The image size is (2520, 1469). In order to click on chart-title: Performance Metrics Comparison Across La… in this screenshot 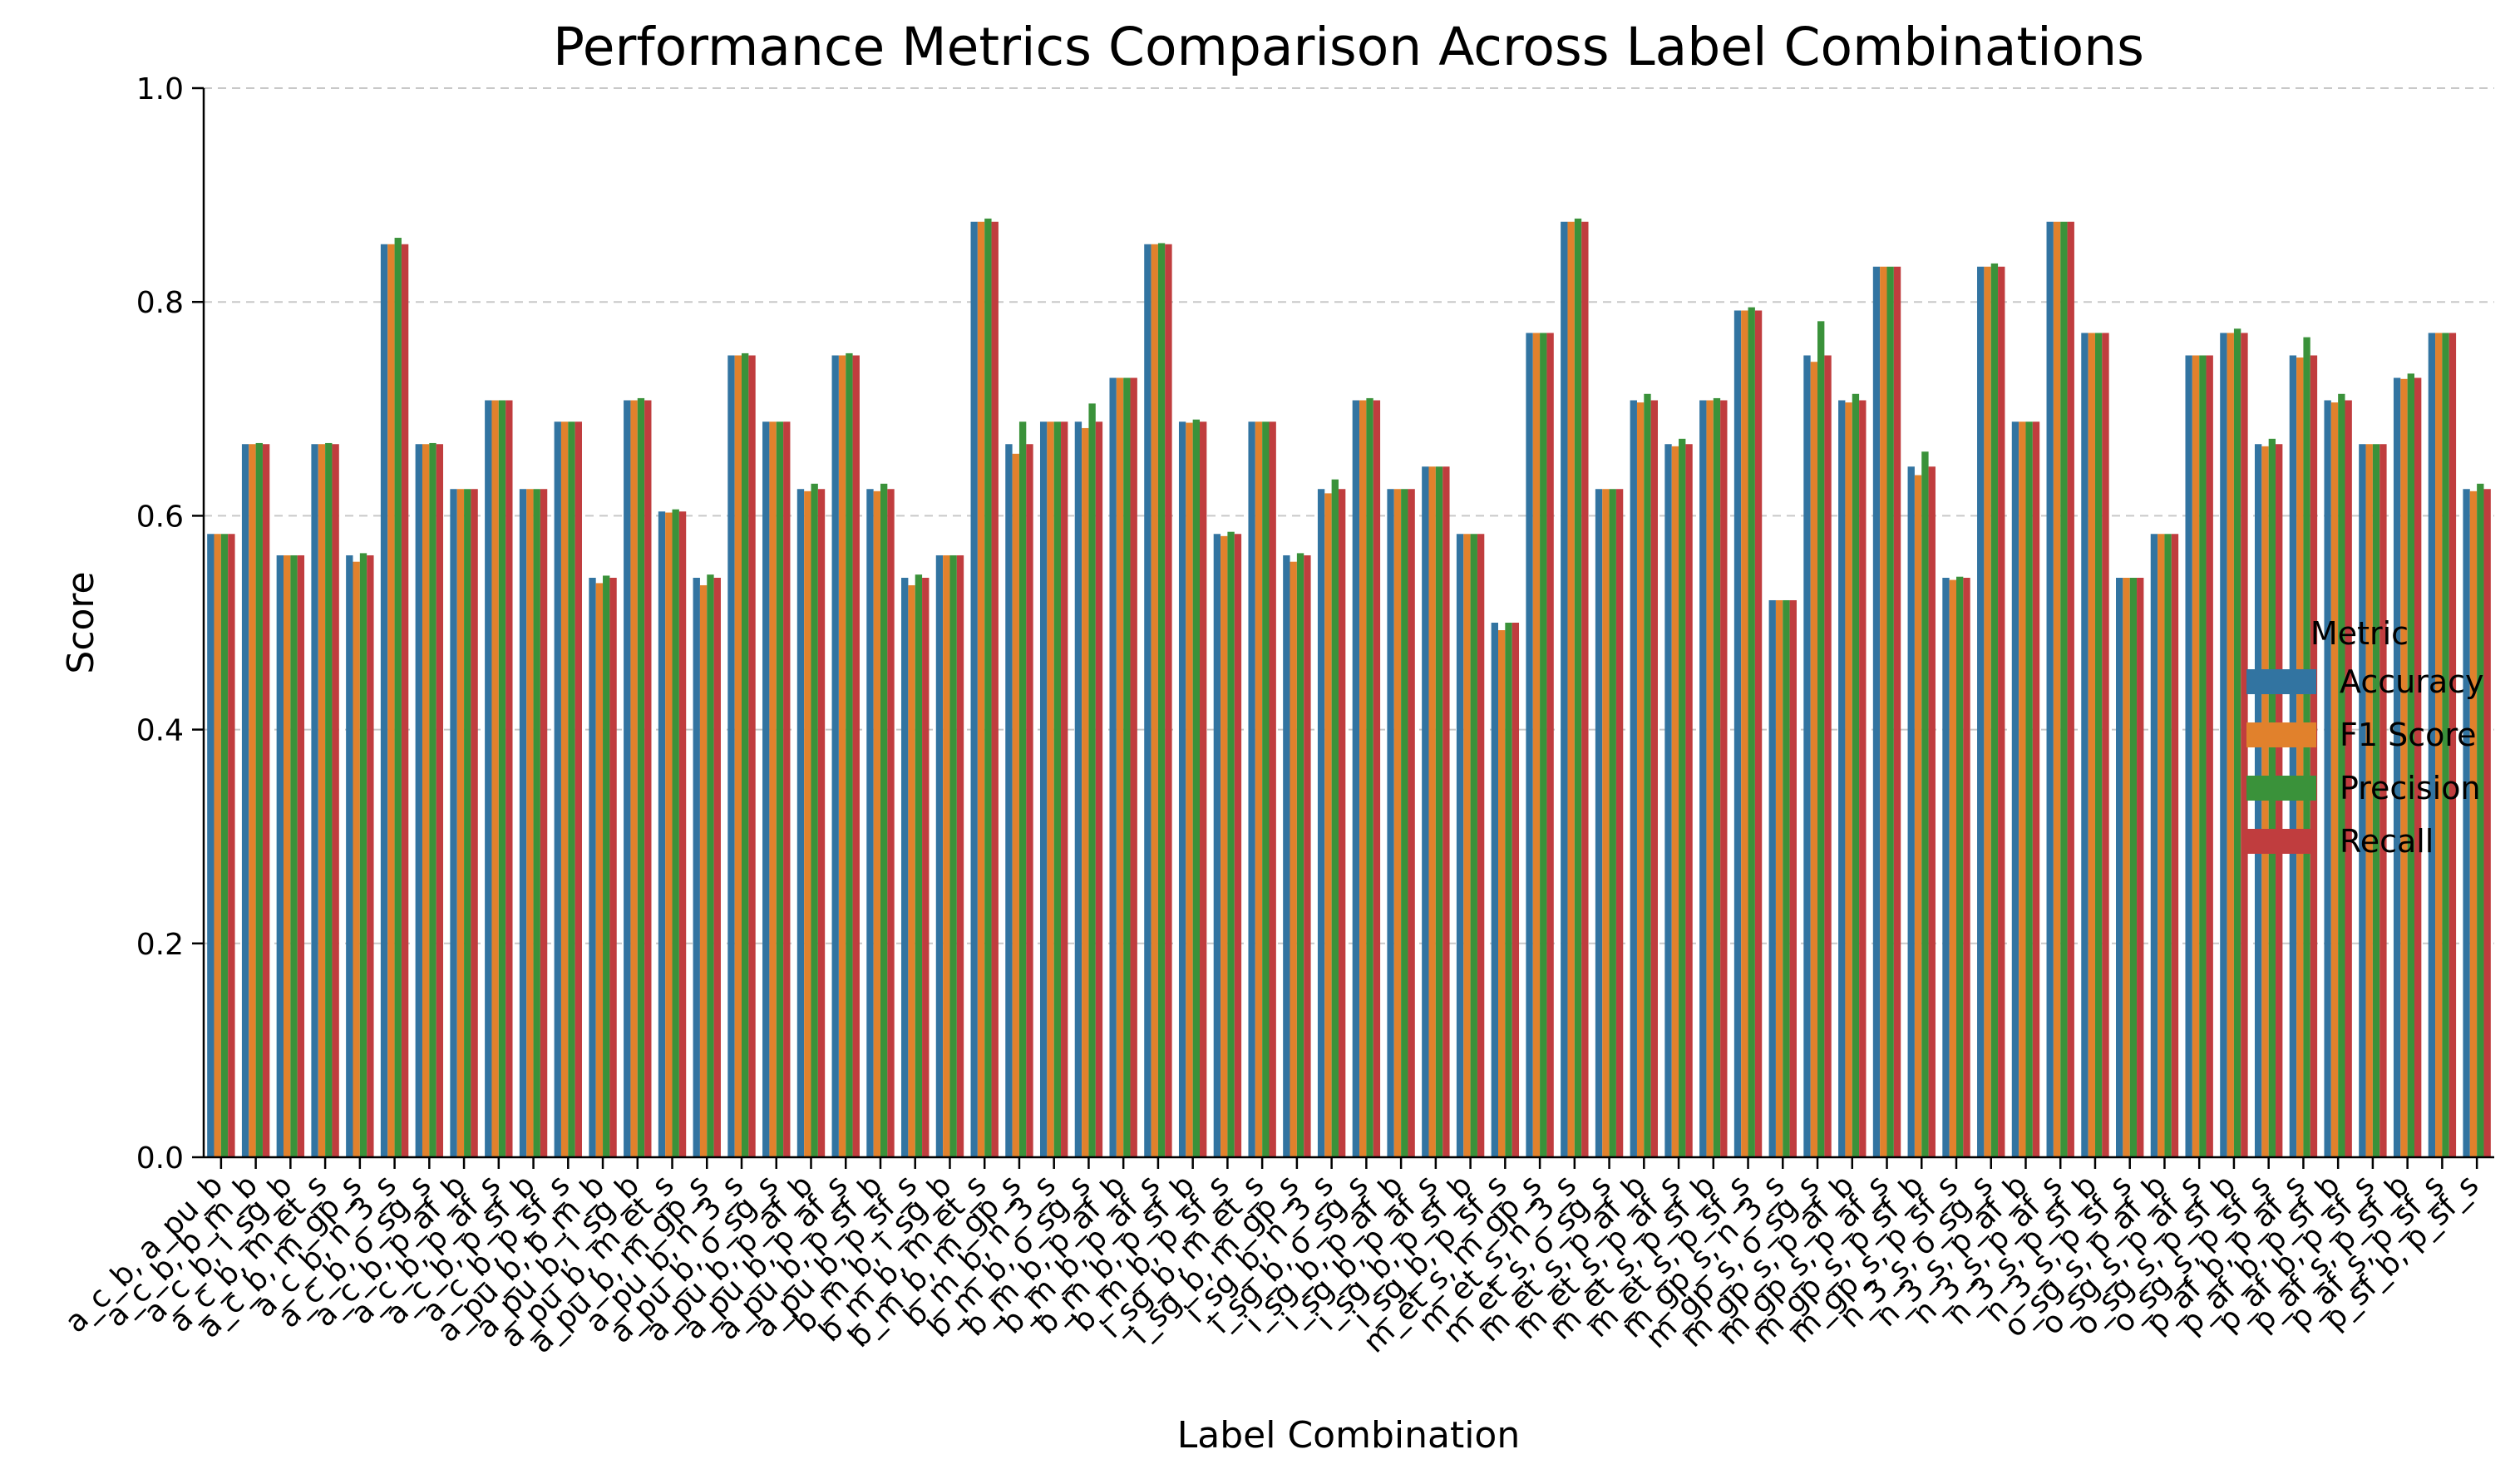, I will do `click(1348, 47)`.